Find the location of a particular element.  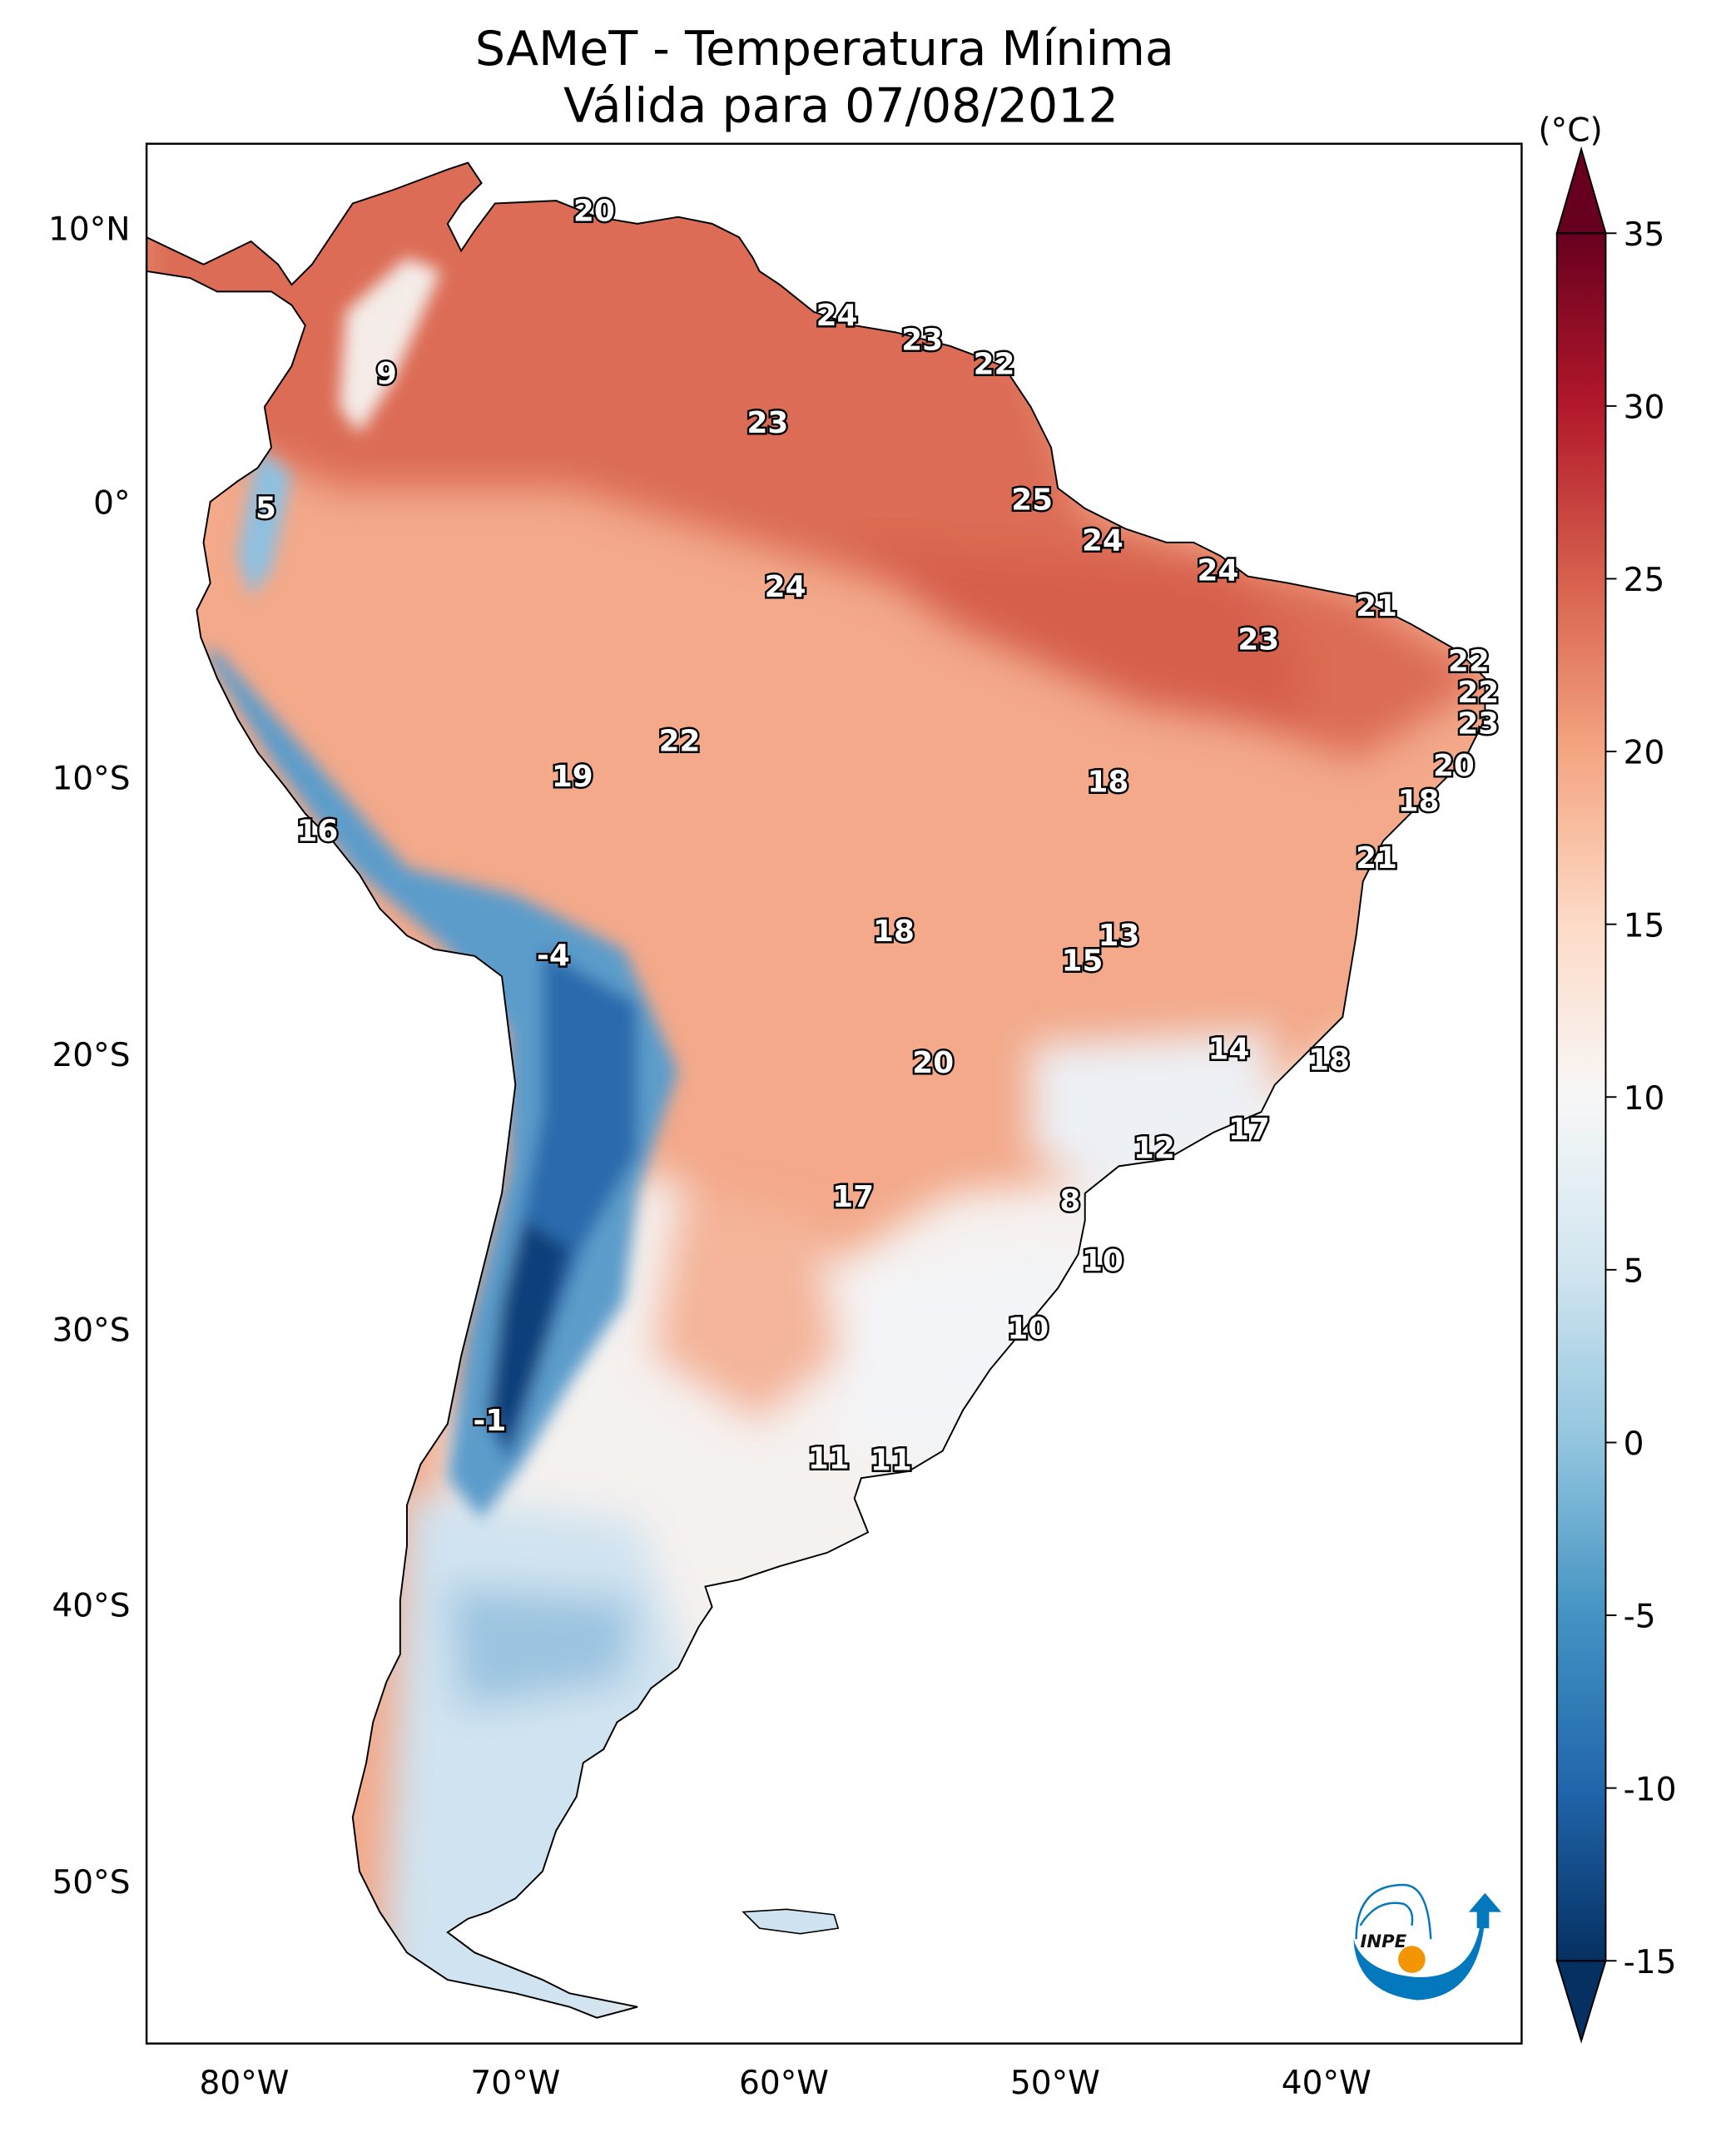

lon-tick: 60°W is located at coordinates (784, 2083).